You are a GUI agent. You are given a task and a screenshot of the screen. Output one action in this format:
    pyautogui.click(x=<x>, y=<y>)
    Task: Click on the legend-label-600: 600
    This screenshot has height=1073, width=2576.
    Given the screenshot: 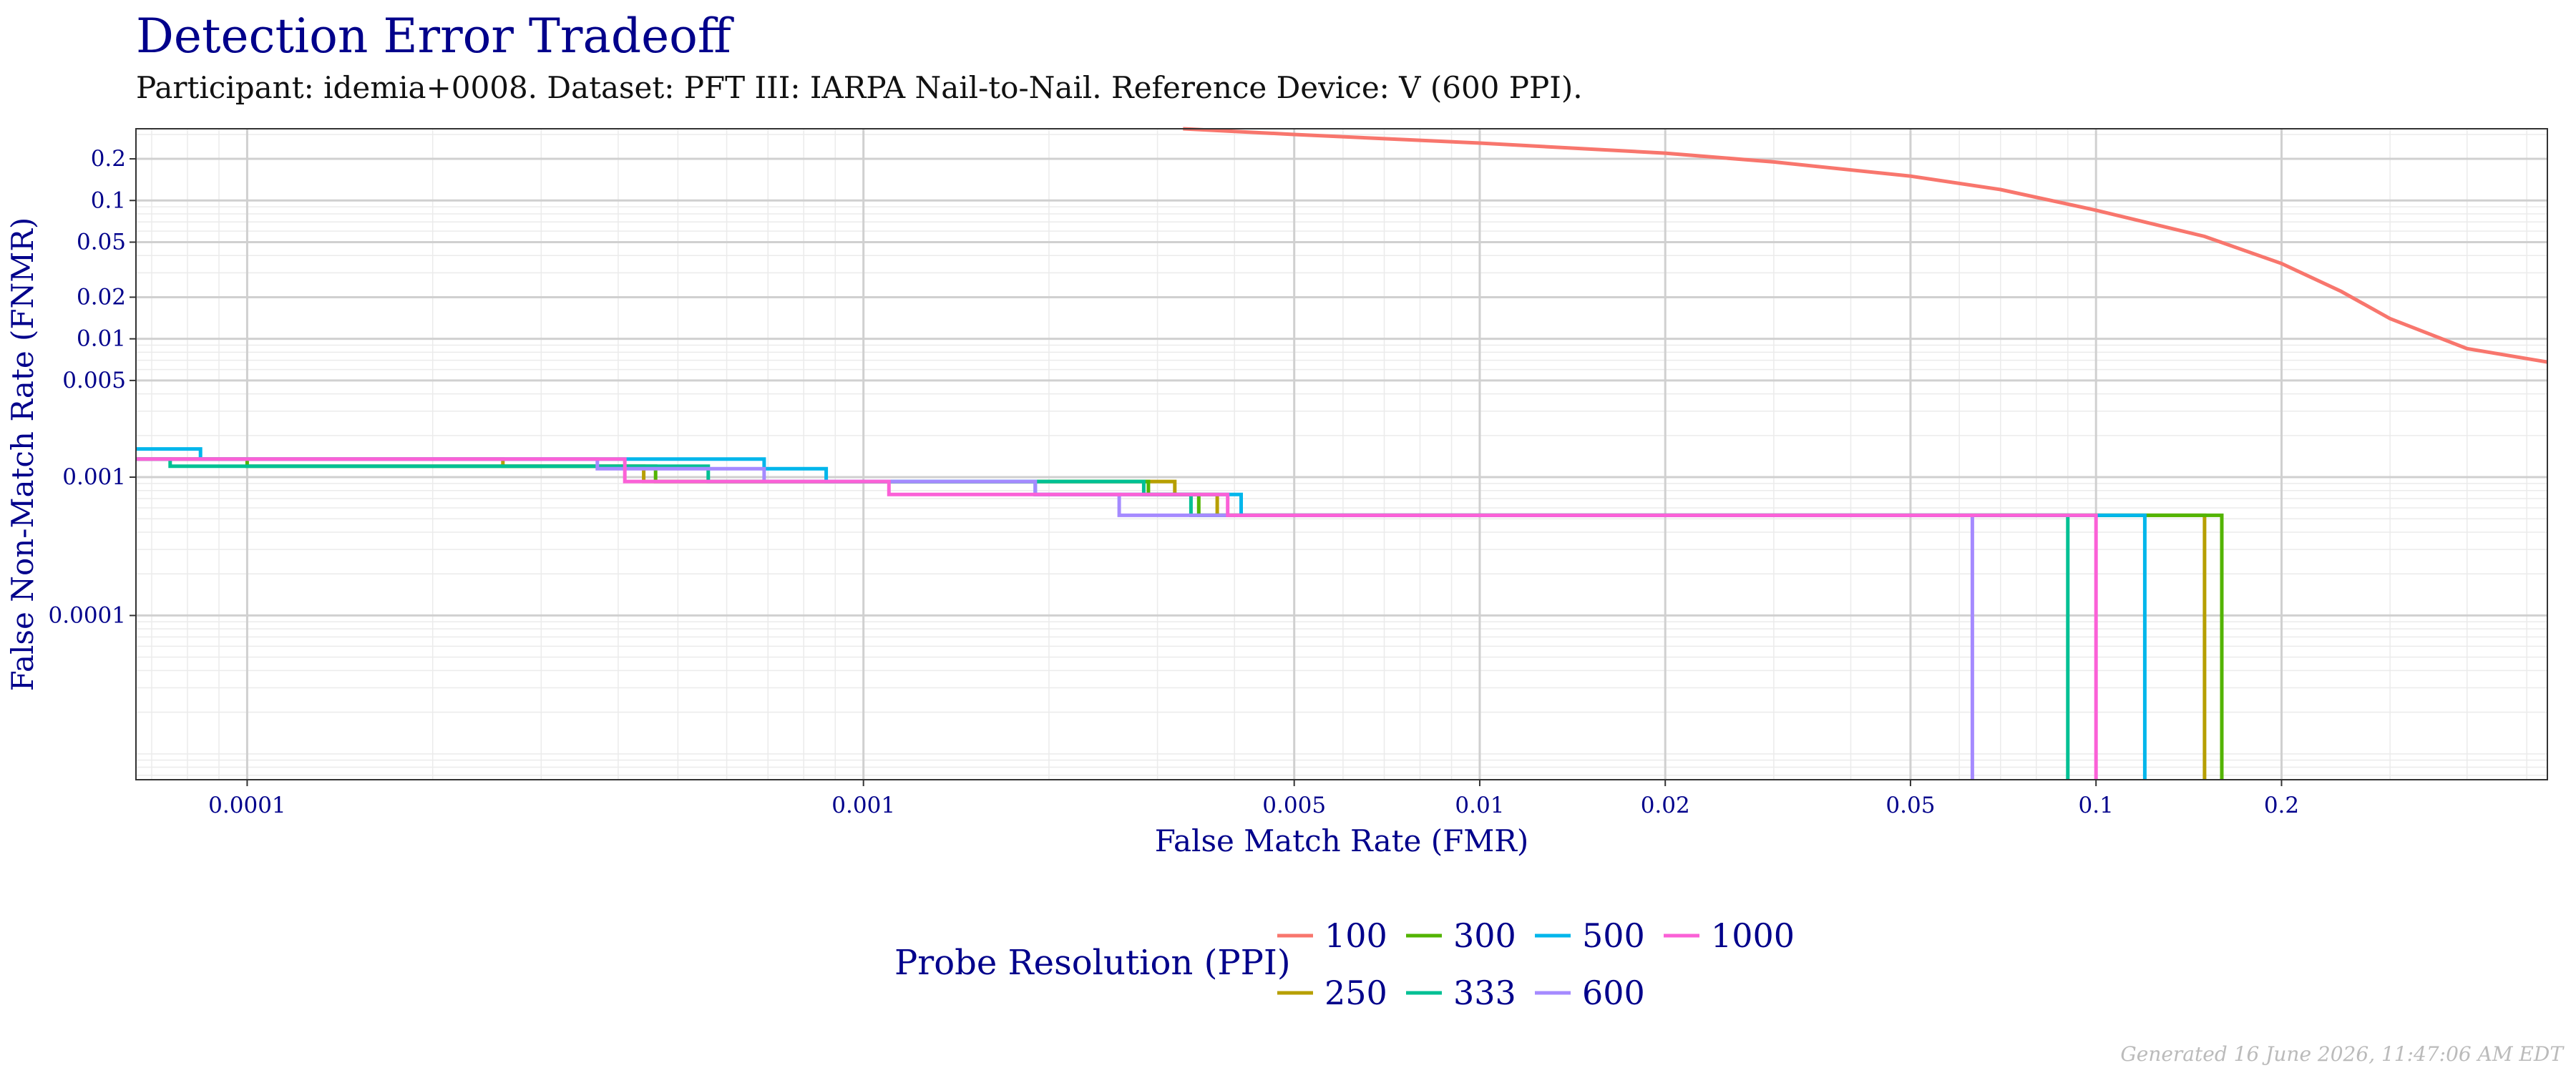 What is the action you would take?
    pyautogui.click(x=1613, y=993)
    